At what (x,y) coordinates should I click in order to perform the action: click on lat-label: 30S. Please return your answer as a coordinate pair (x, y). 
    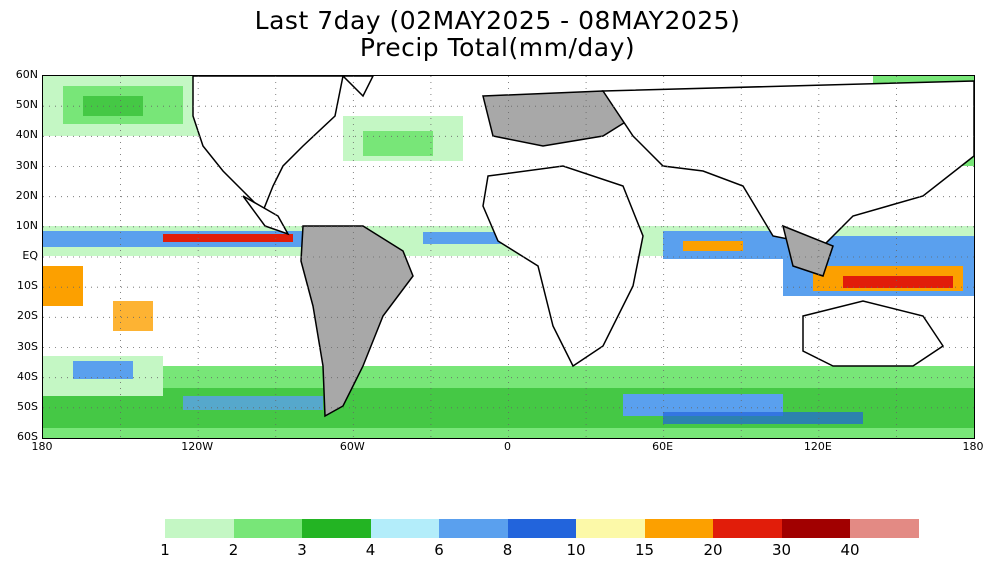
    Looking at the image, I should click on (27, 346).